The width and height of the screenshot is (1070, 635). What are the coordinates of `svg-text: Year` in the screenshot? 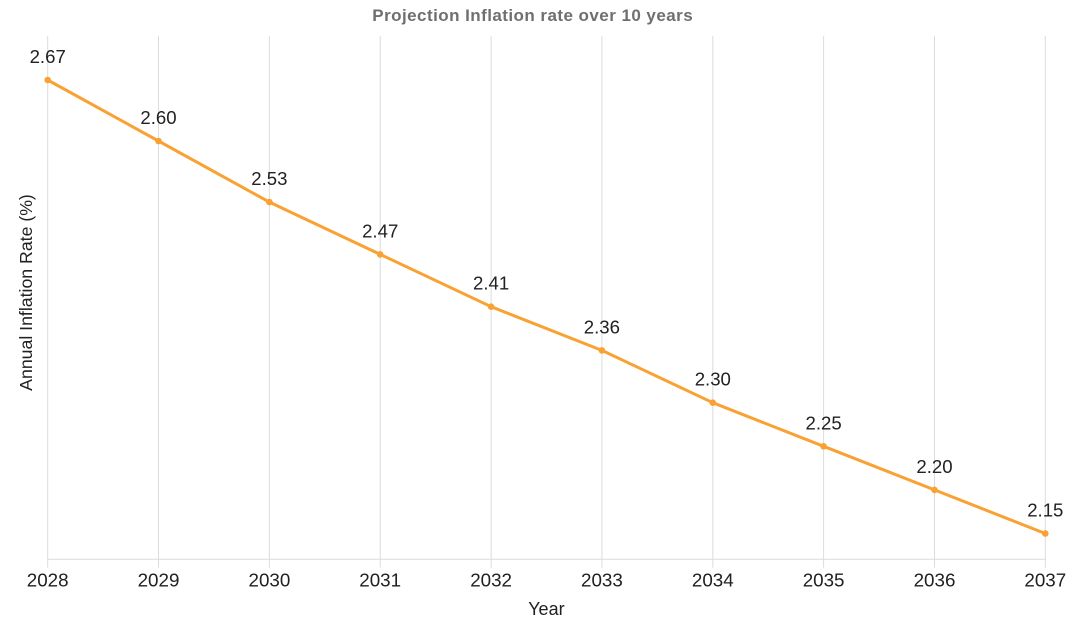 It's located at (546, 609).